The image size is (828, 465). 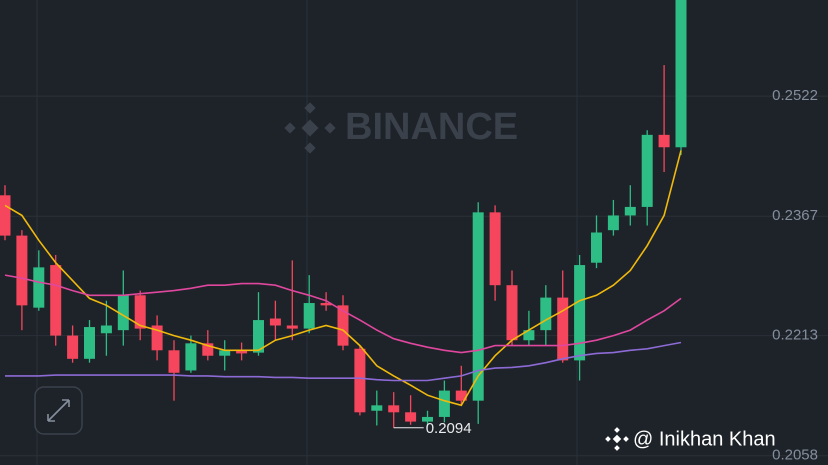 What do you see at coordinates (795, 455) in the screenshot?
I see `y-tick-label: 0.2058` at bounding box center [795, 455].